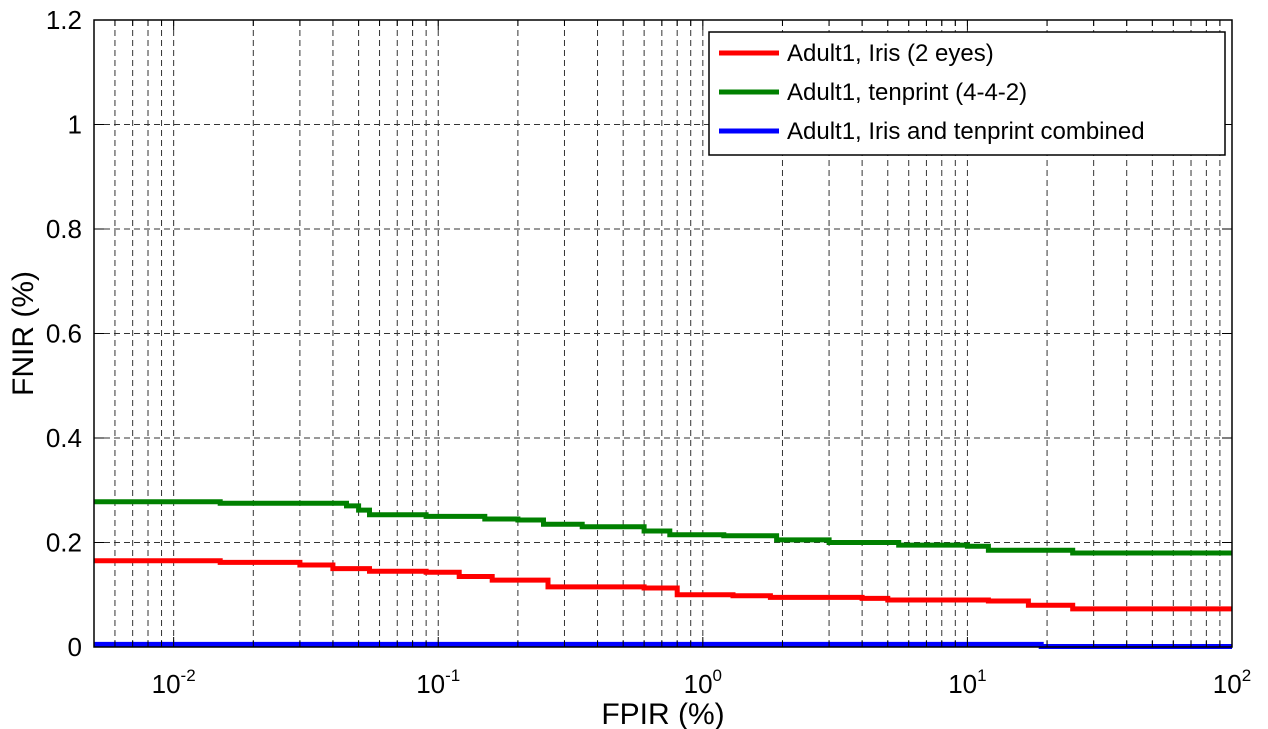  I want to click on x-tick-label: 10¹, so click(967, 682).